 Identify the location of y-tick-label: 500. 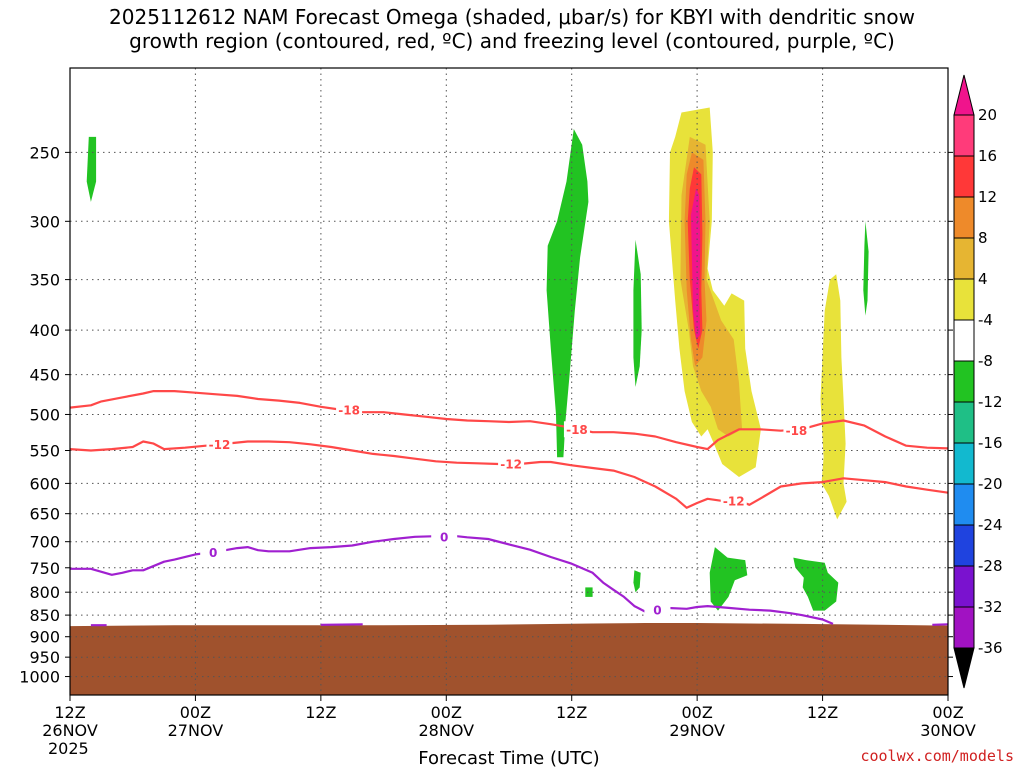
(44, 414).